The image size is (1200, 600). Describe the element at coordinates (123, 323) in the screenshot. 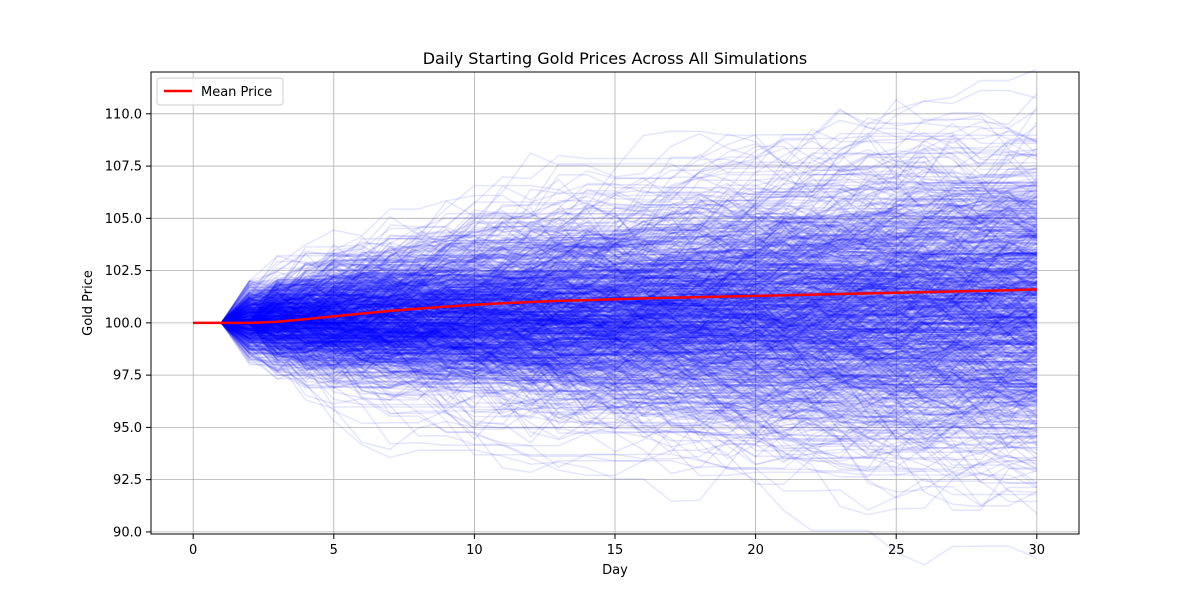

I see `y-tick-label: 100.0` at that location.